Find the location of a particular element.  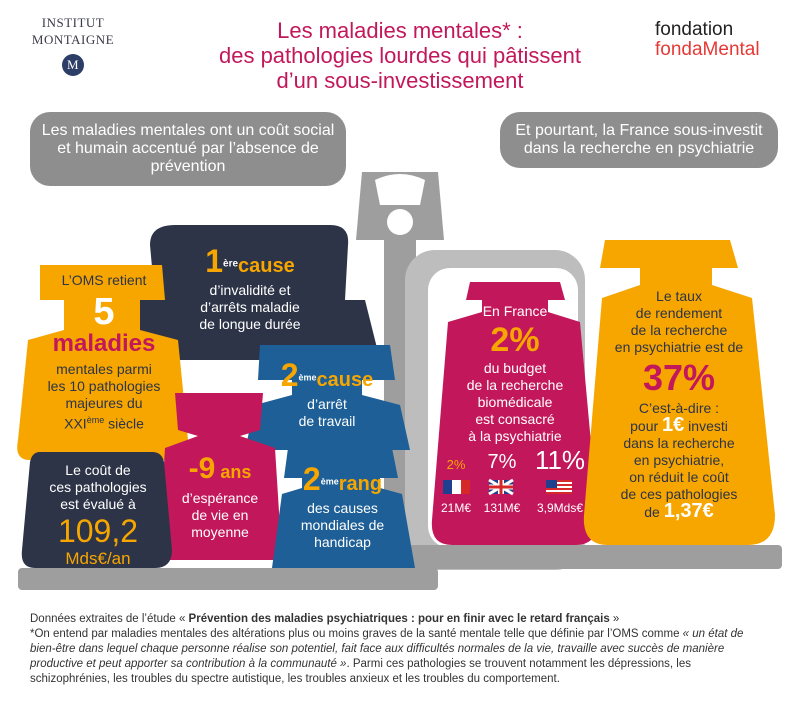

footnote-source-suffix: » is located at coordinates (614, 619).